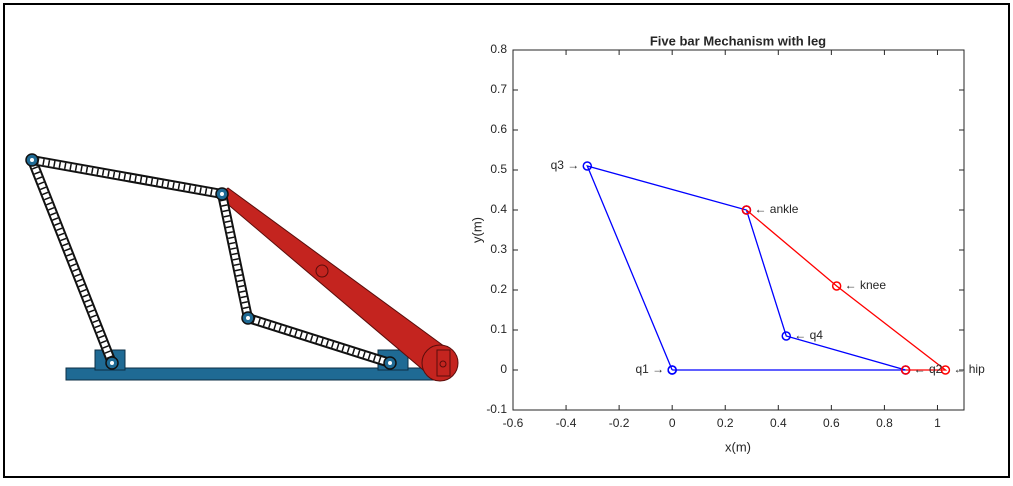 The width and height of the screenshot is (1013, 486). What do you see at coordinates (565, 165) in the screenshot?
I see `annotation: q3 →` at bounding box center [565, 165].